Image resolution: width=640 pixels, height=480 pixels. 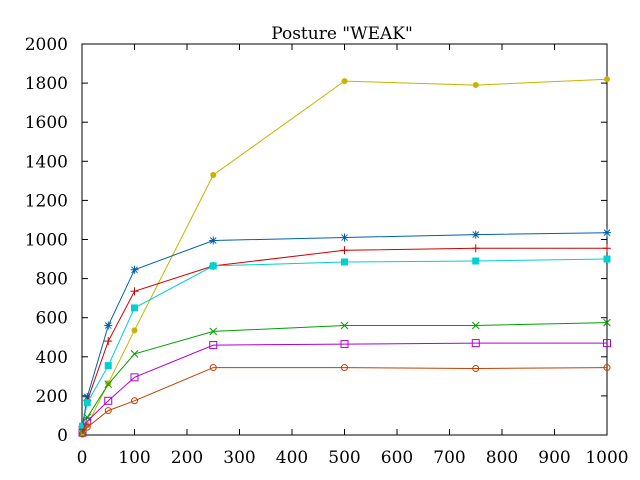 What do you see at coordinates (502, 458) in the screenshot?
I see `x-tick-label: 800` at bounding box center [502, 458].